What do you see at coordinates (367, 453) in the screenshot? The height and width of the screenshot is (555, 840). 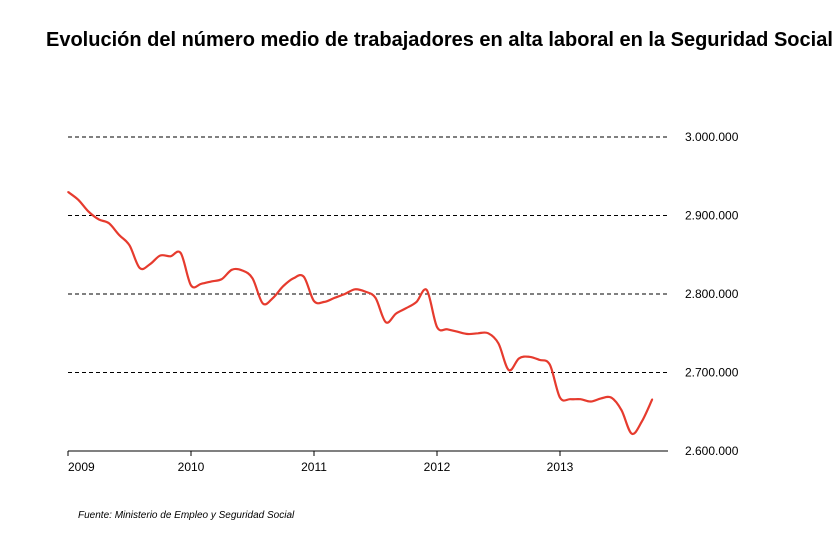 I see `x-axis` at bounding box center [367, 453].